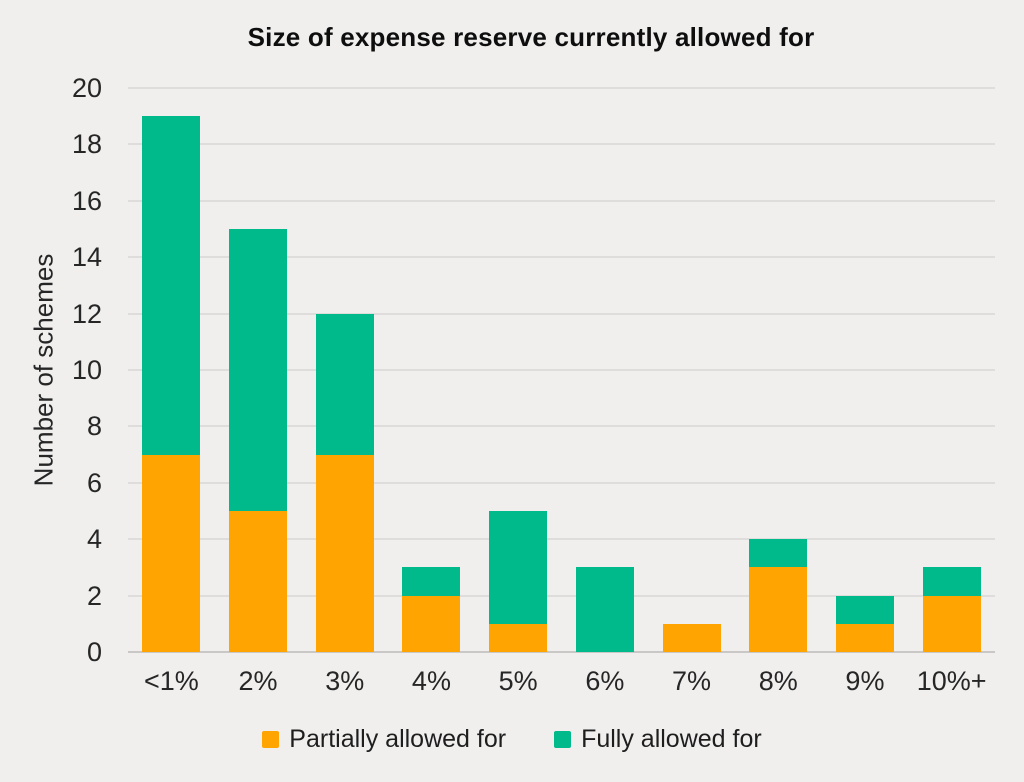  I want to click on legend-swatch-fully-allowed-icon, so click(563, 739).